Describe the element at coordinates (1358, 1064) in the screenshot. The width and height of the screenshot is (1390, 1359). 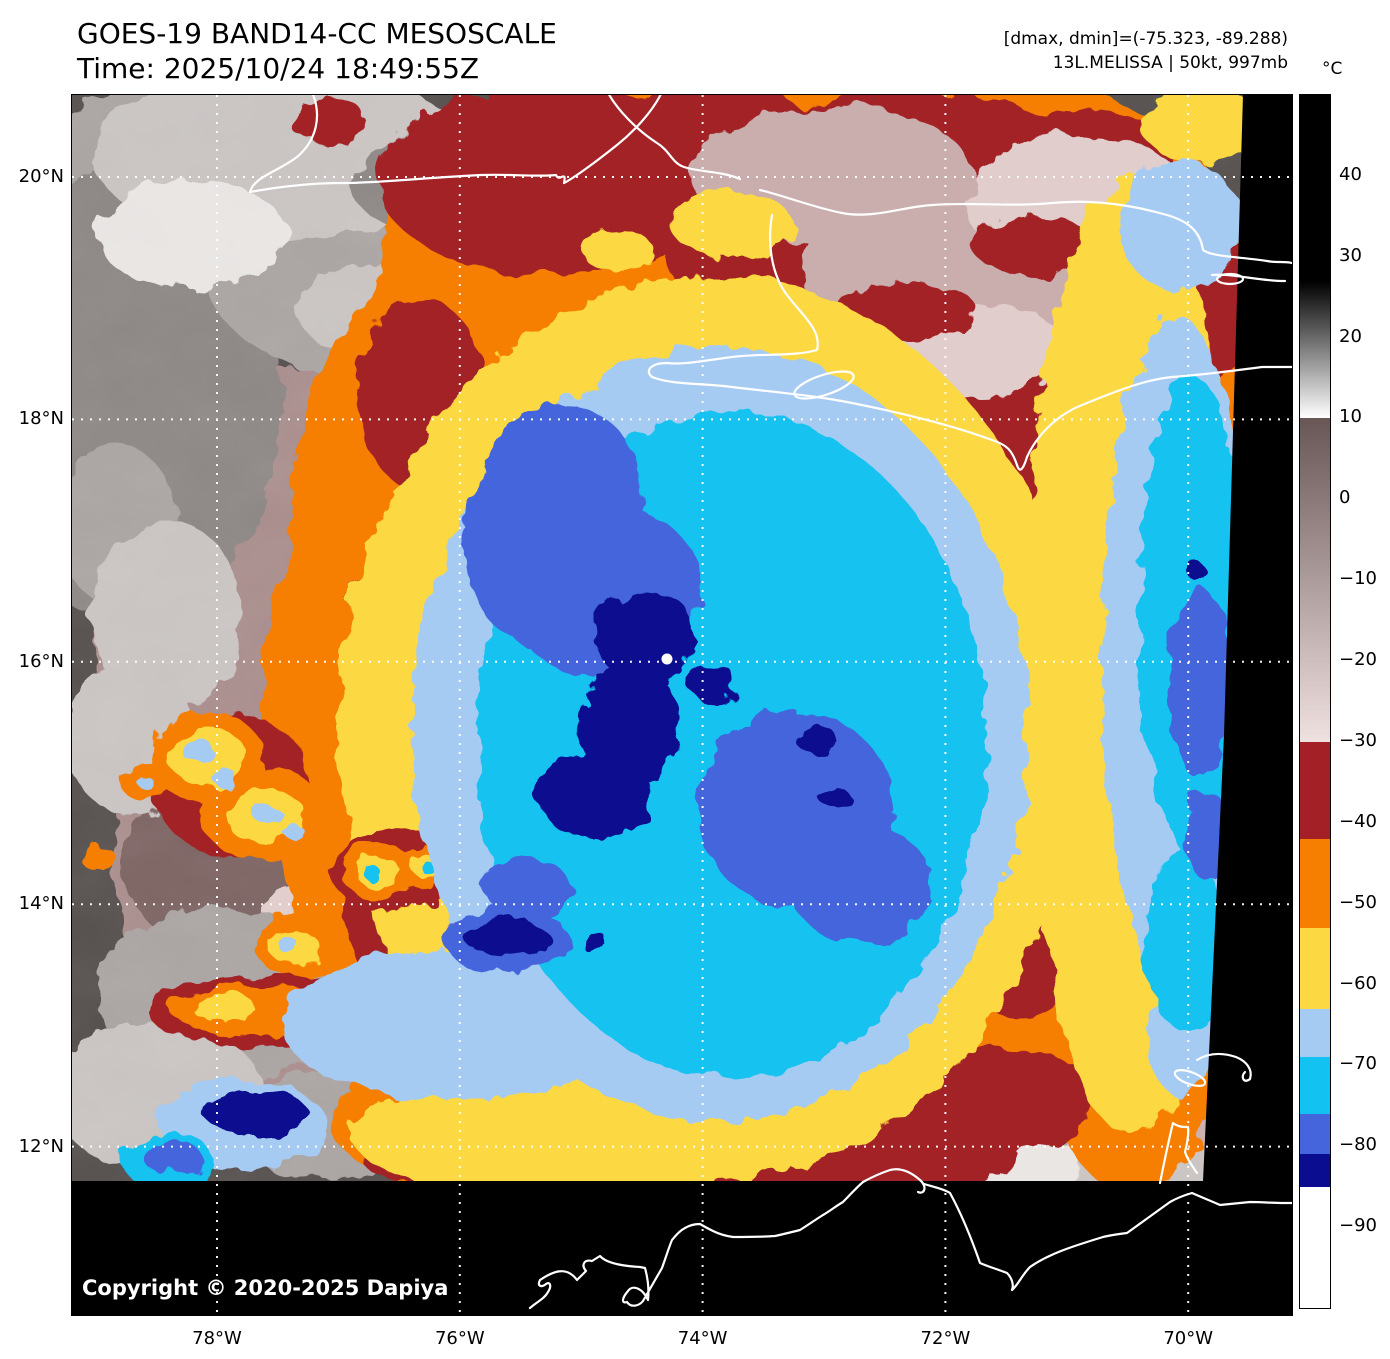
I see `colorbar-tick-label: −70` at that location.